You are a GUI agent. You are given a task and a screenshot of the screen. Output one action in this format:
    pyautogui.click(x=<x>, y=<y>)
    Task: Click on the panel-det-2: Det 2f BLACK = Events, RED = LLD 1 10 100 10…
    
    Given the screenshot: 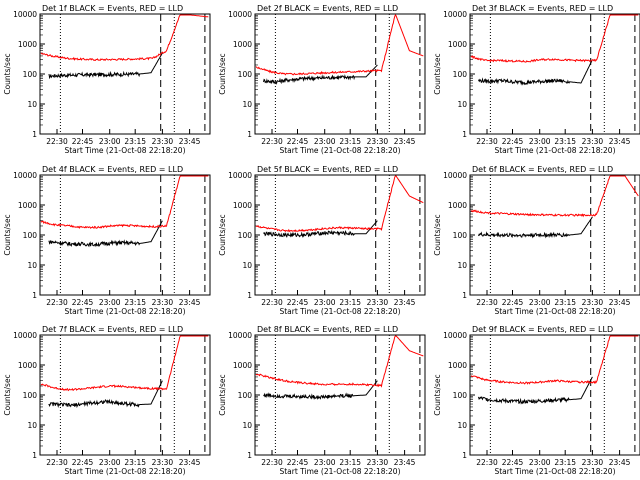 What is the action you would take?
    pyautogui.click(x=322, y=79)
    